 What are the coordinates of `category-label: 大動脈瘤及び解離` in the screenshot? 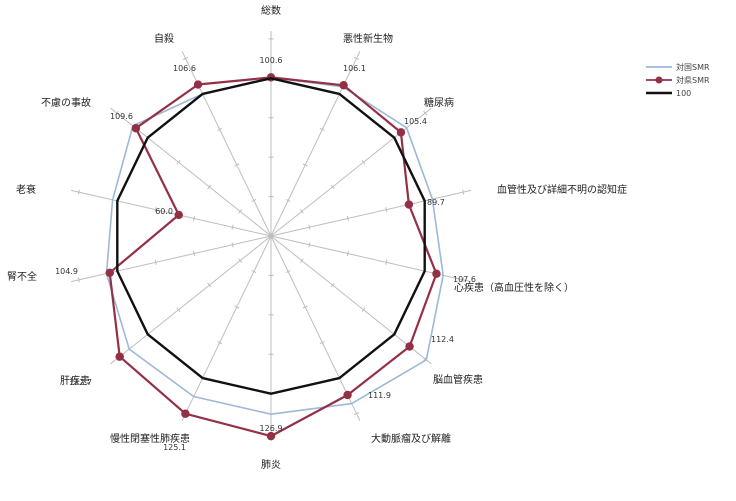 It's located at (411, 438).